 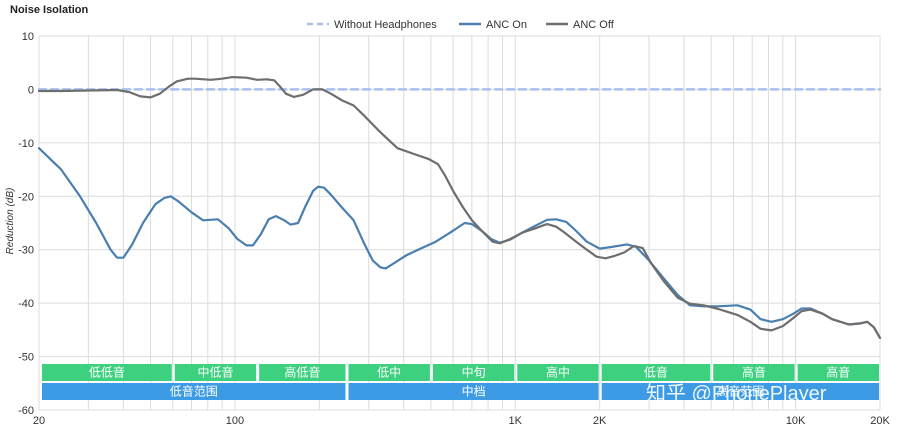 I want to click on top-band-label: 高低音, so click(x=302, y=372).